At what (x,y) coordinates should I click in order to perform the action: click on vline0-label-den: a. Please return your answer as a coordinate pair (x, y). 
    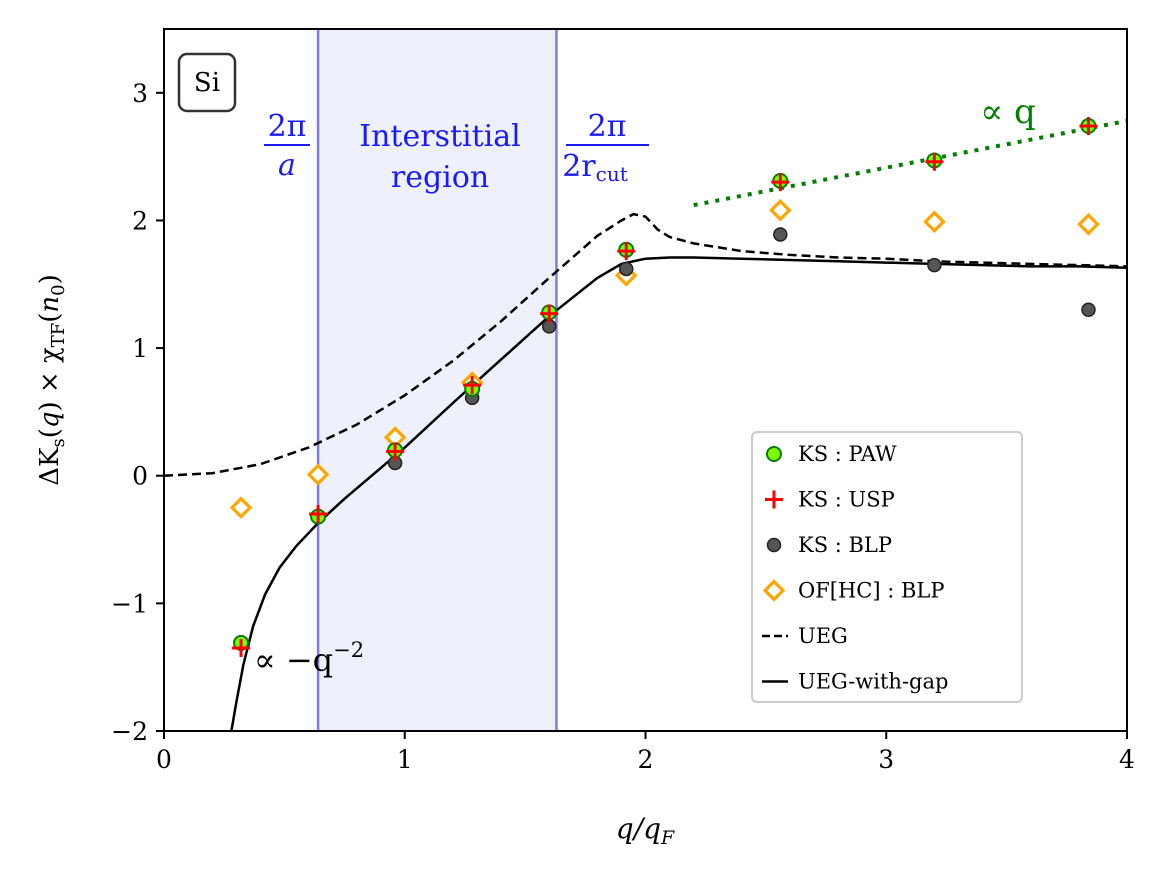
    Looking at the image, I should click on (287, 165).